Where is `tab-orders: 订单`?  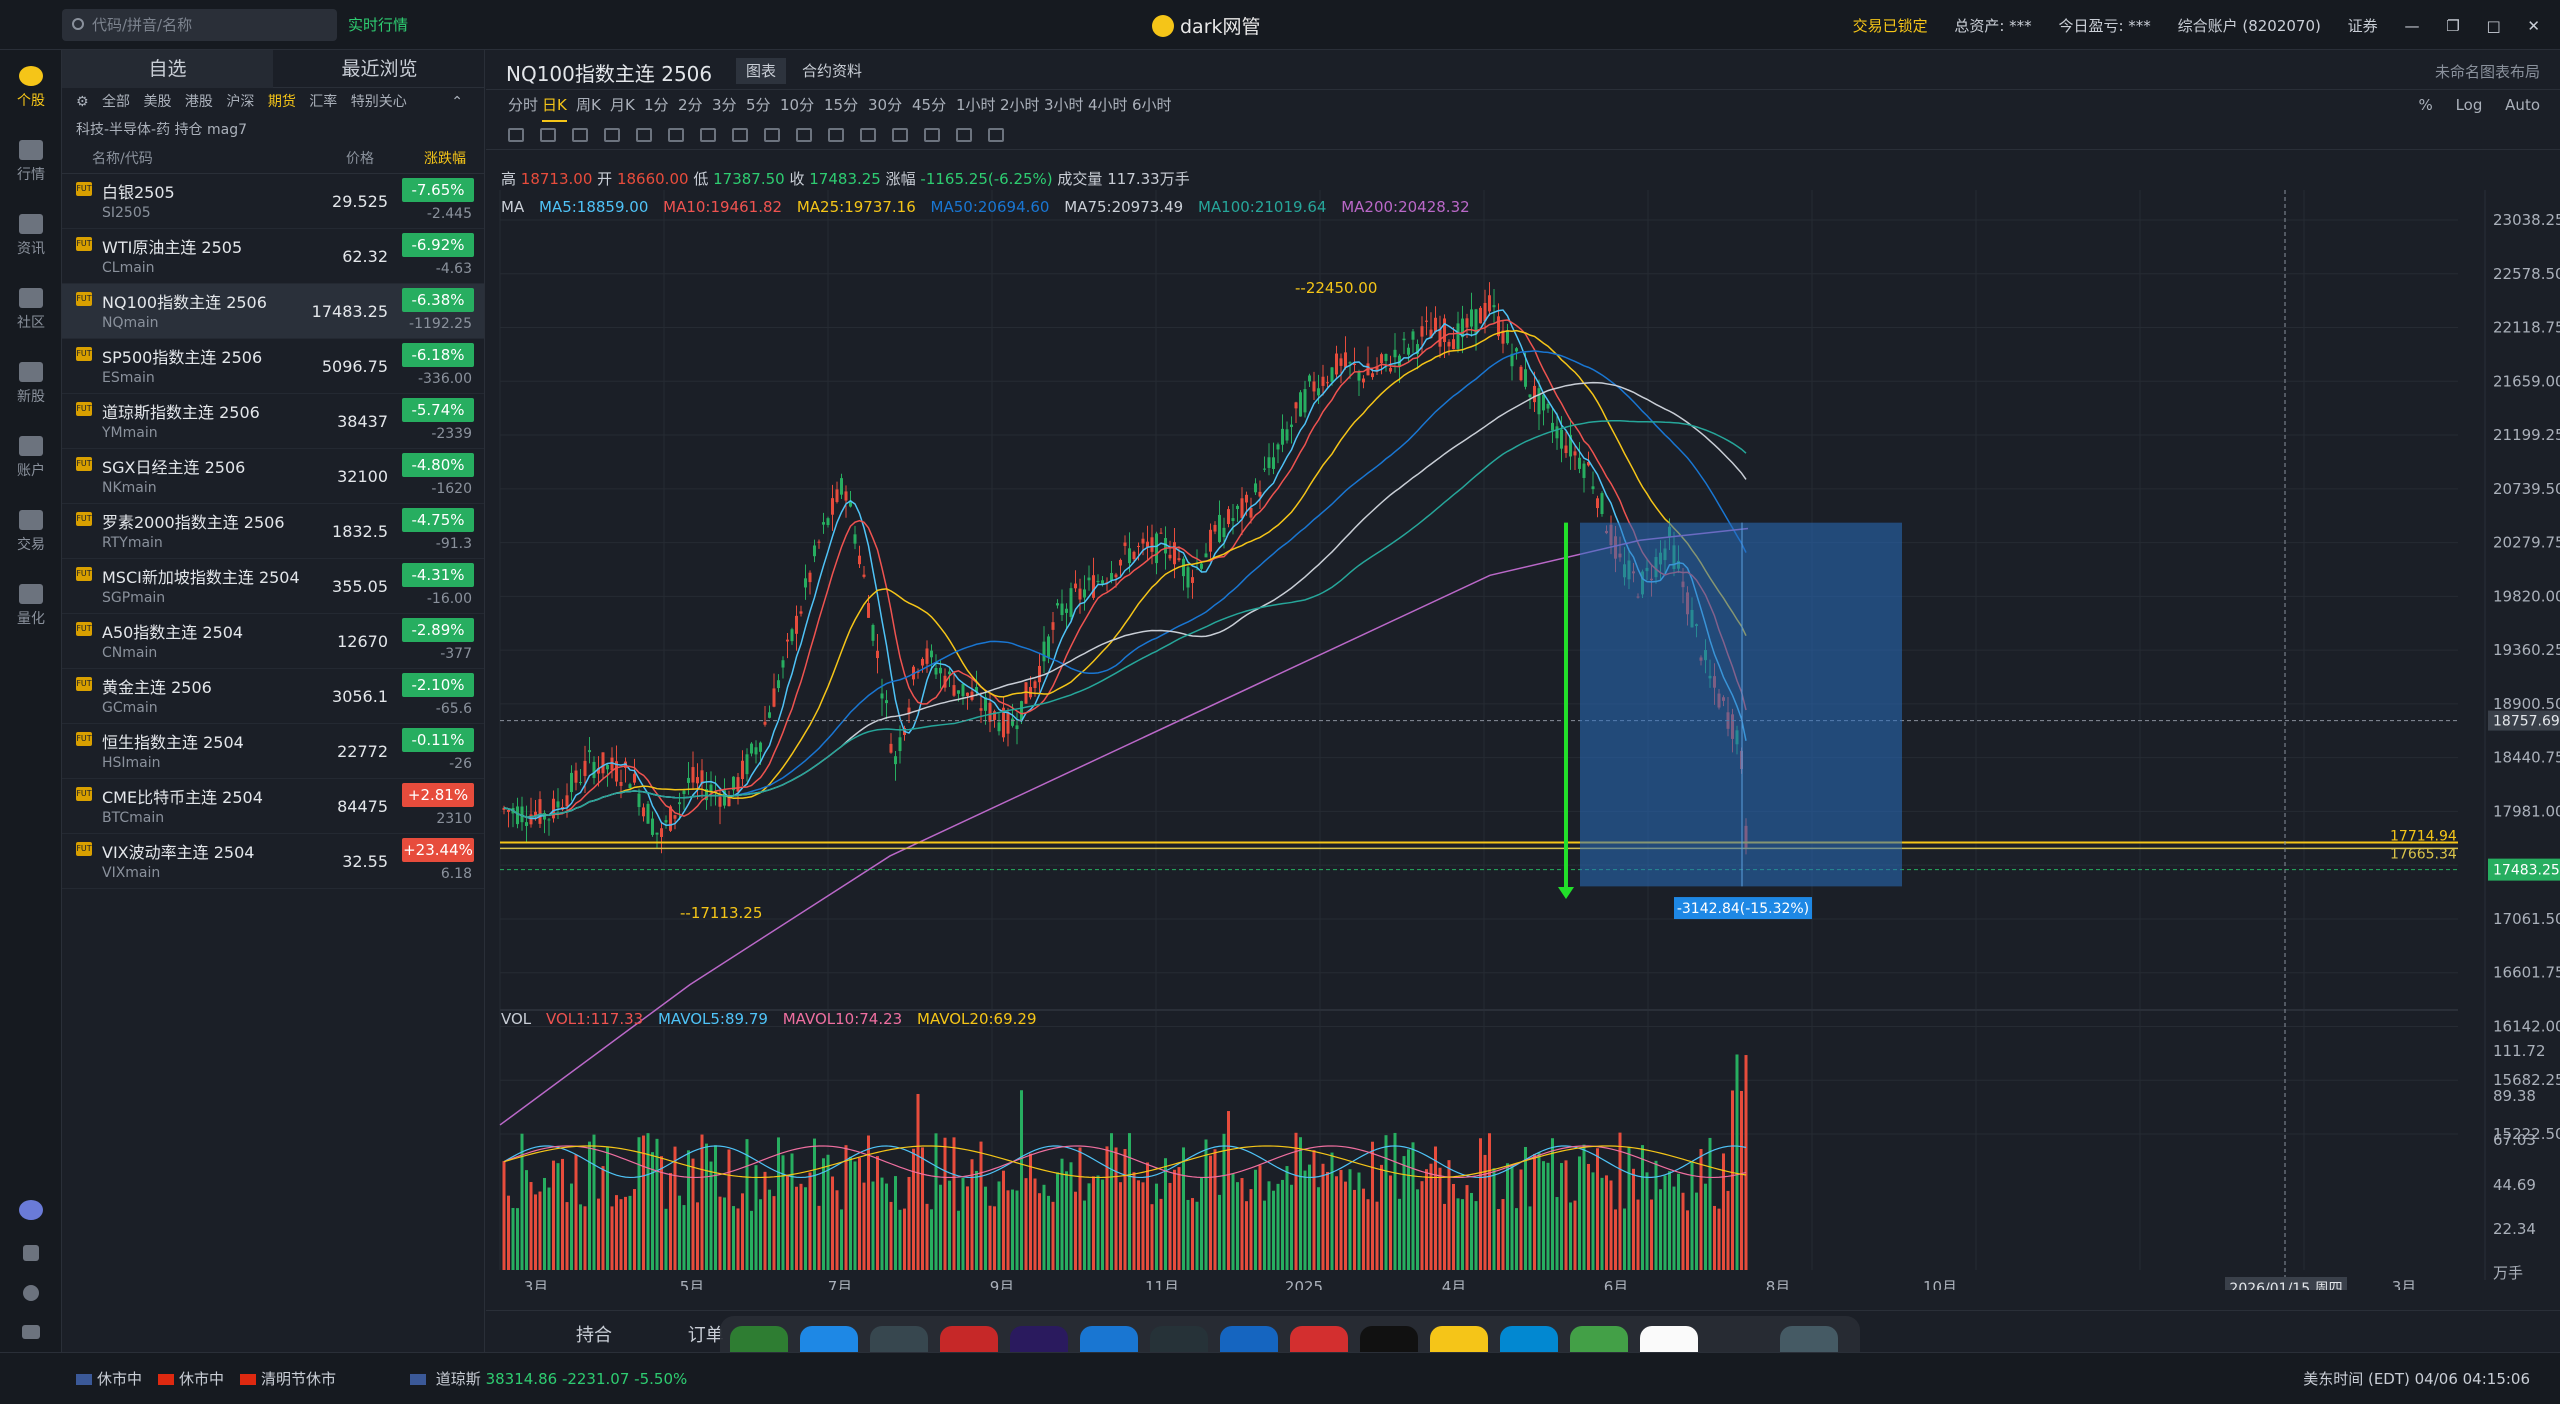 tab-orders: 订单 is located at coordinates (705, 1335).